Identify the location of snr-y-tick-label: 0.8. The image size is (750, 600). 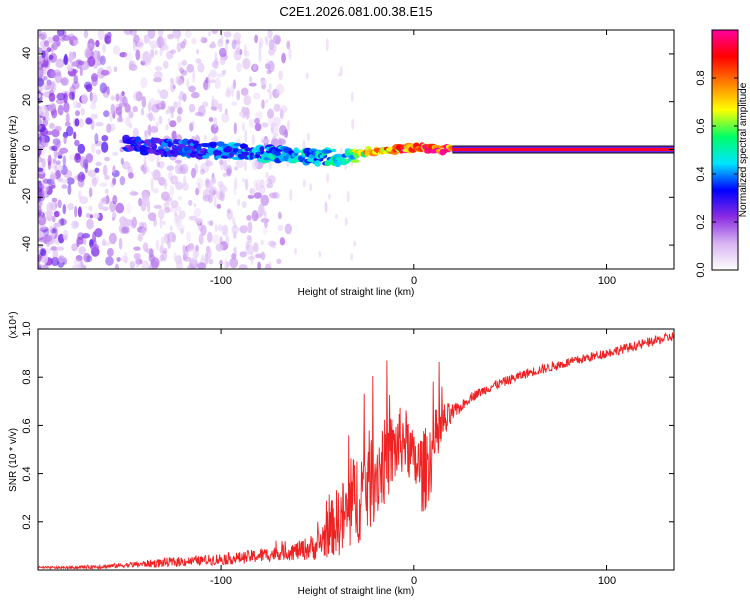
(27, 376).